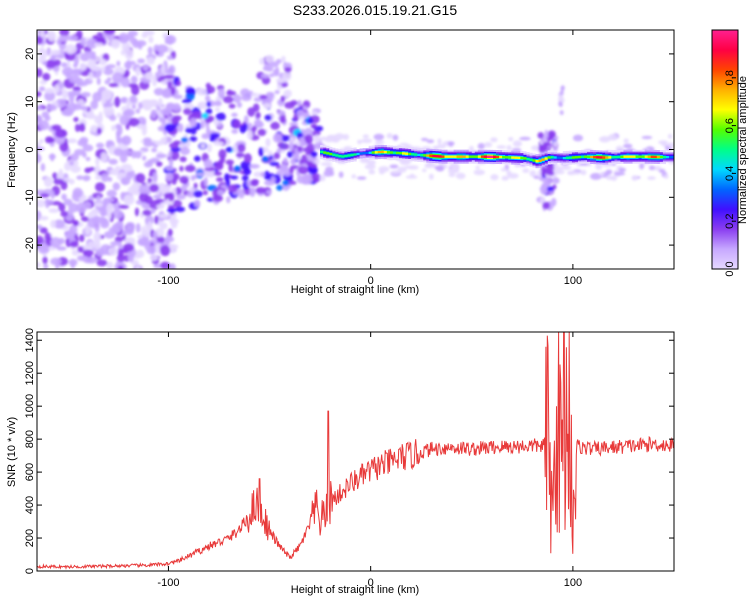 This screenshot has width=750, height=600. I want to click on y-tick-label: 10, so click(30, 102).